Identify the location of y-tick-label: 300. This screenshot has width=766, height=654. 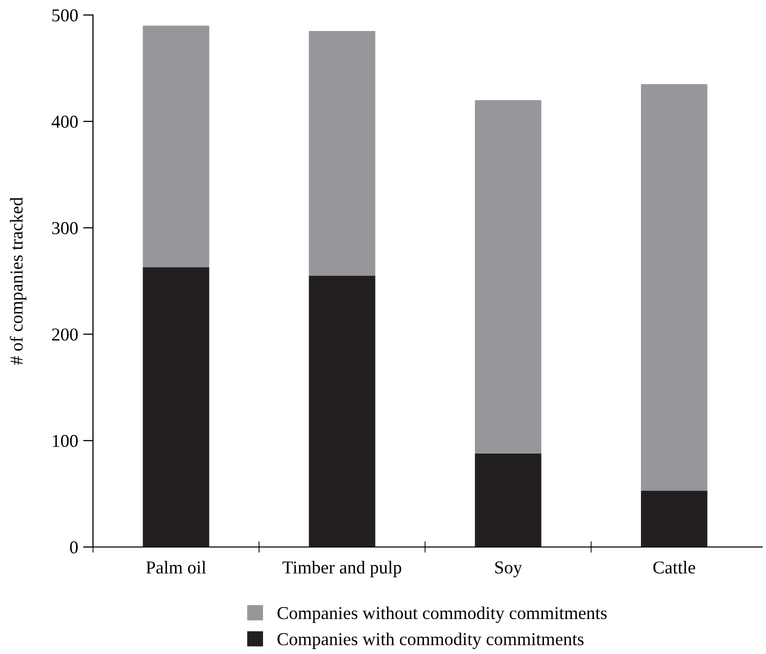
(65, 228).